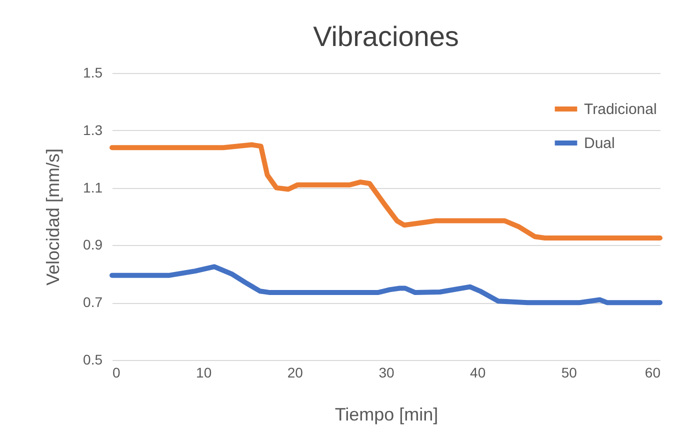  I want to click on y-tick-label: 1.1, so click(93, 187).